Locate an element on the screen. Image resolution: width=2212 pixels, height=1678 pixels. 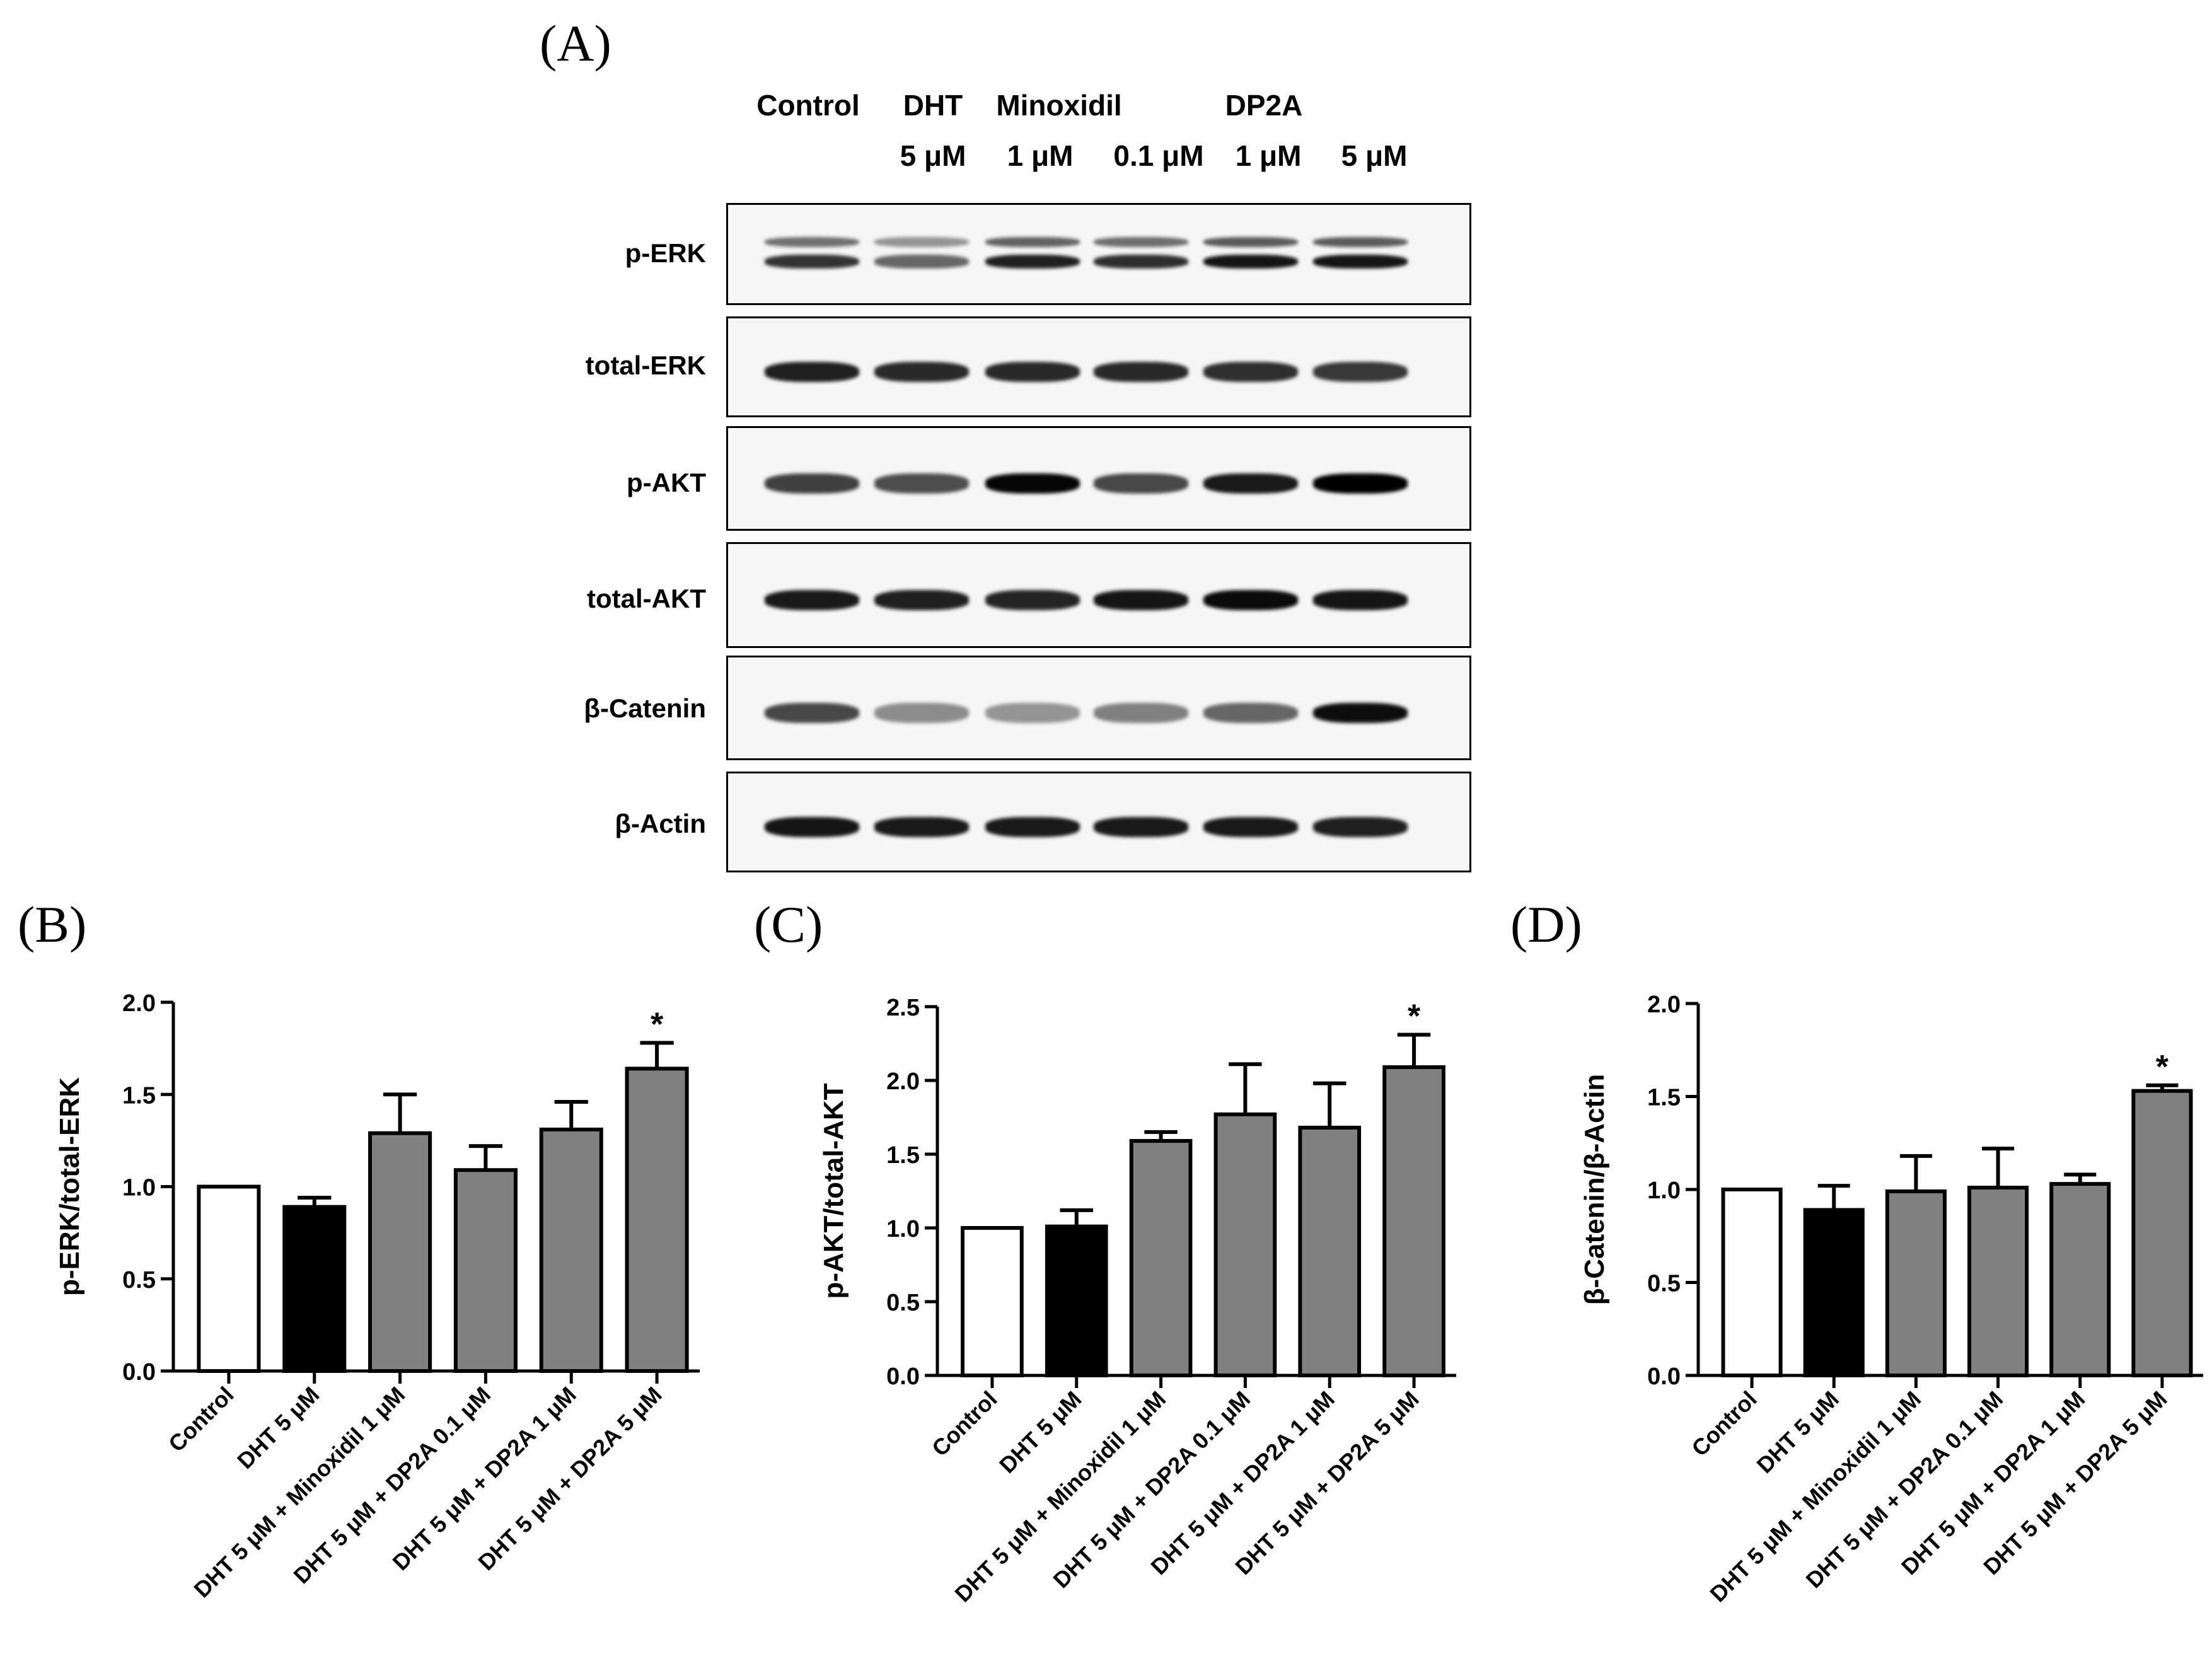
y-axis-label: p-ERK/total-ERK is located at coordinates (69, 1186).